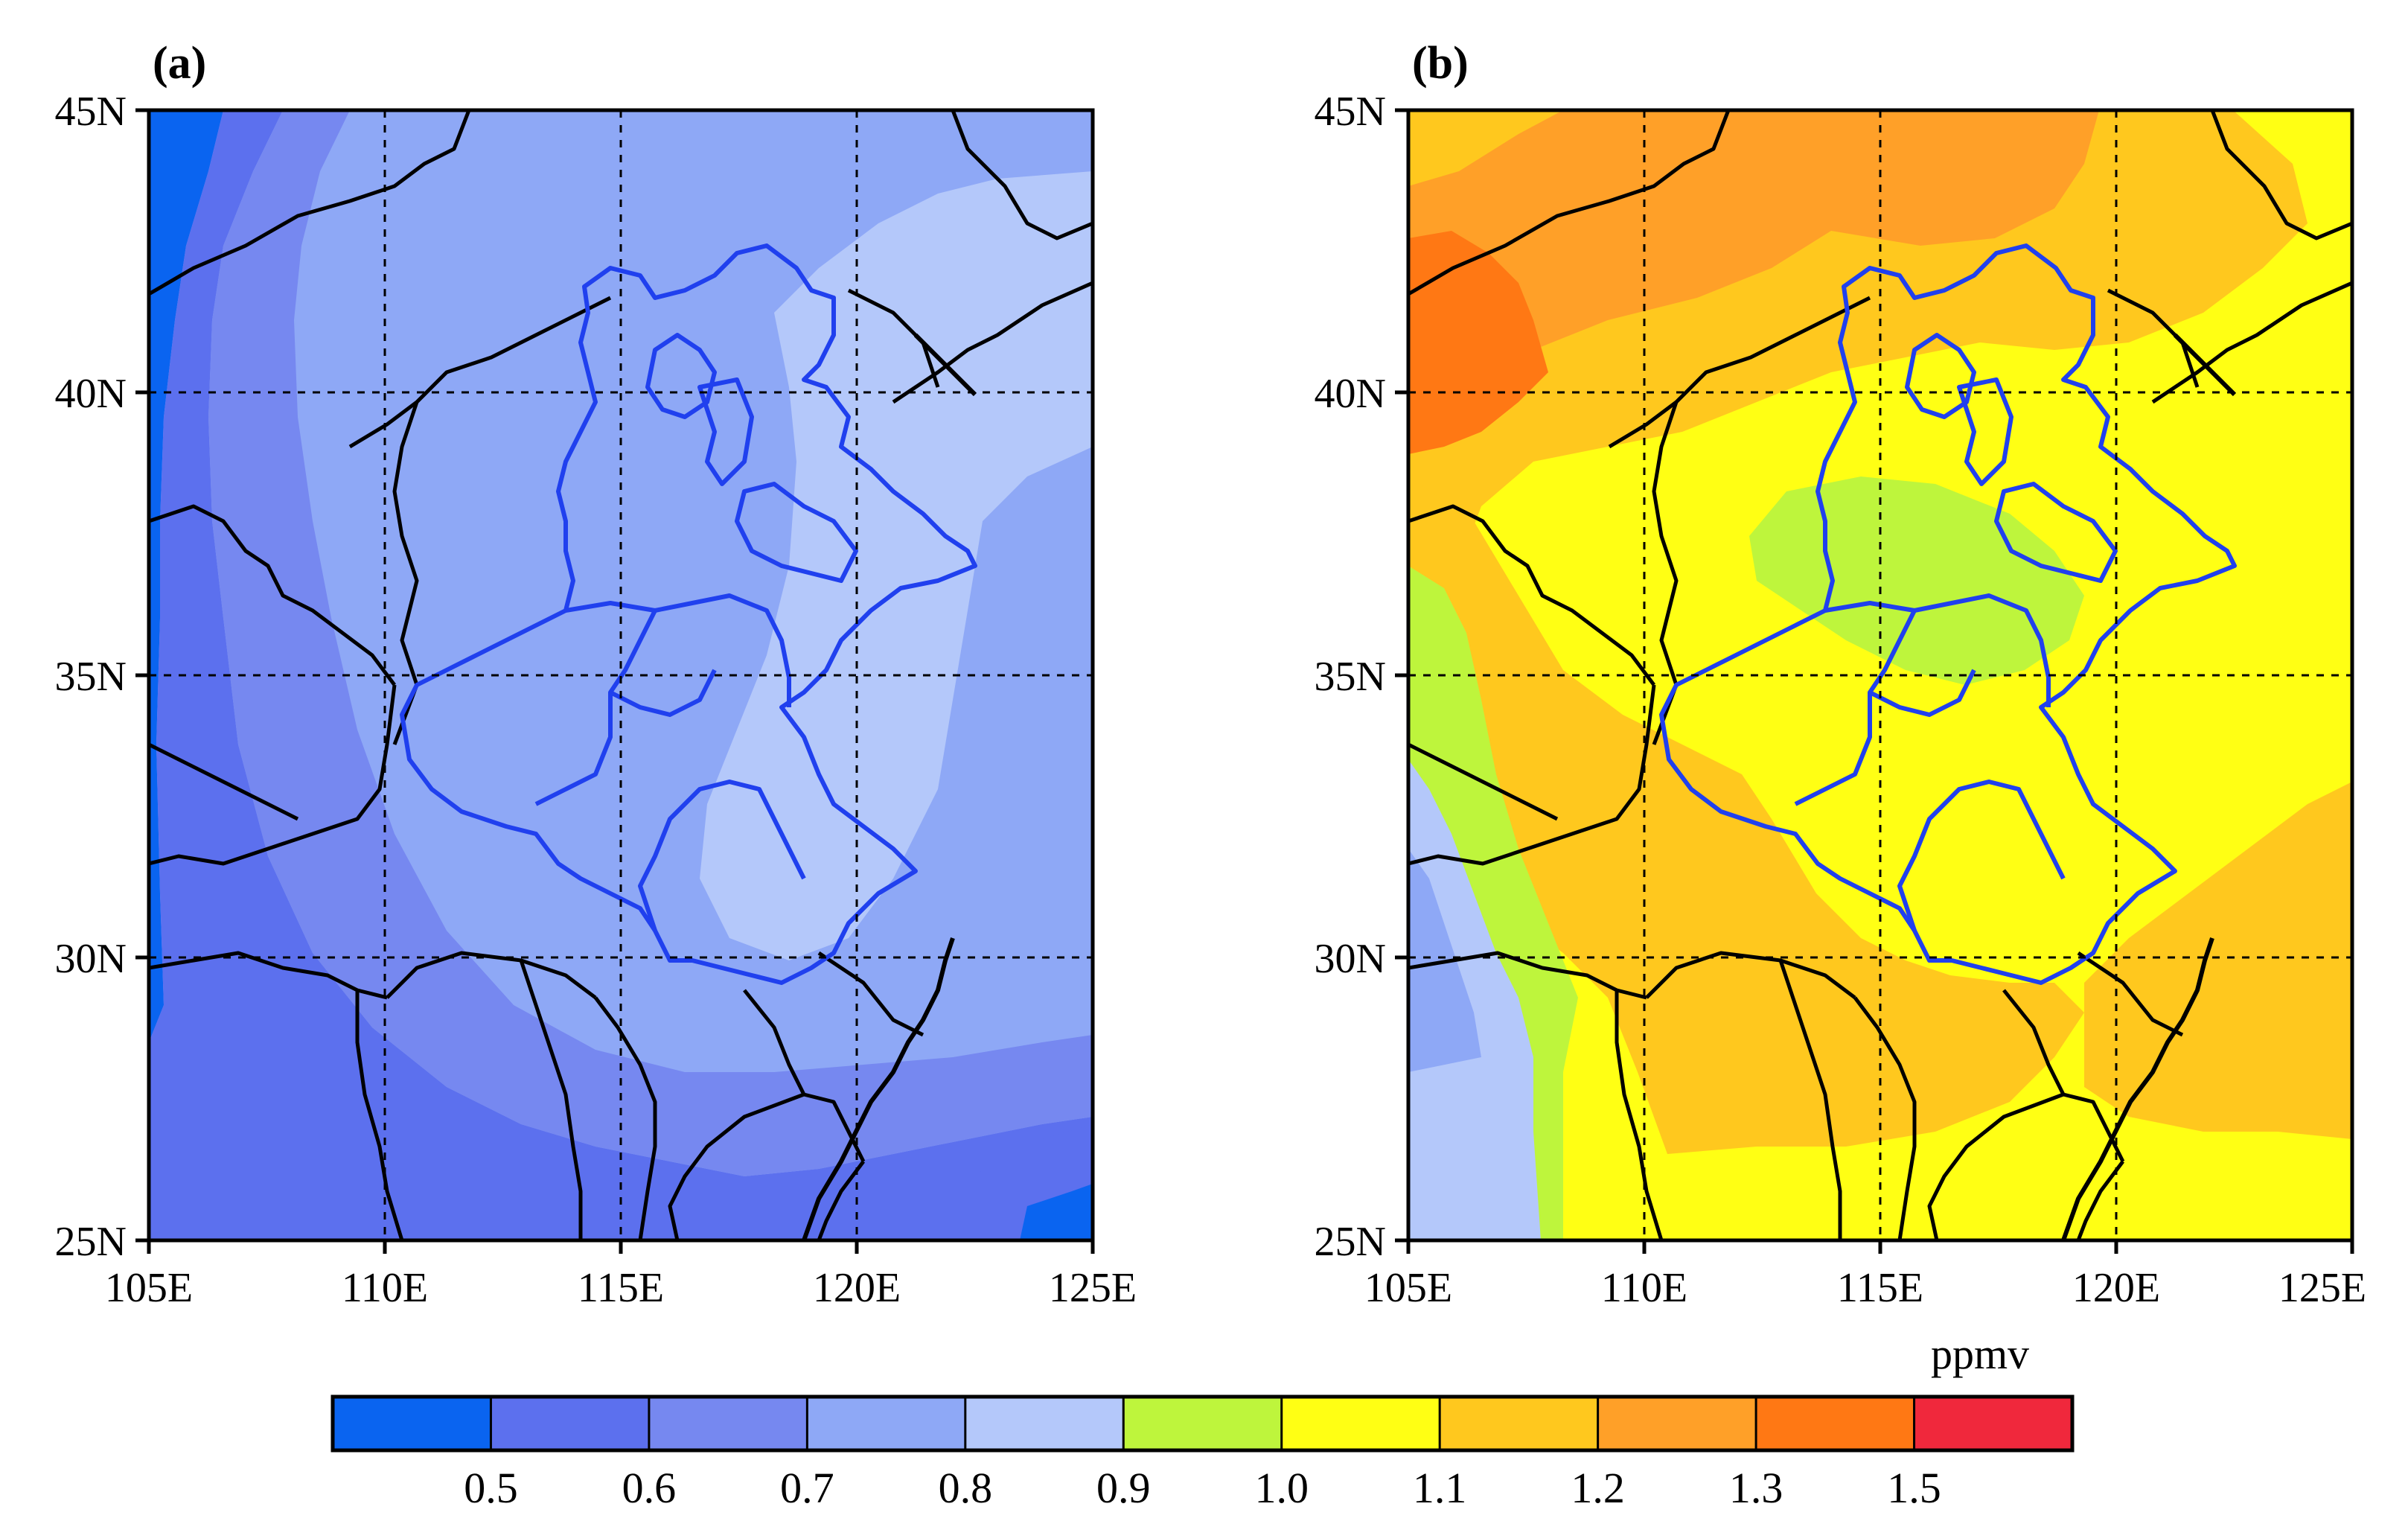 The width and height of the screenshot is (2408, 1527). I want to click on colorbar-frame, so click(1202, 1424).